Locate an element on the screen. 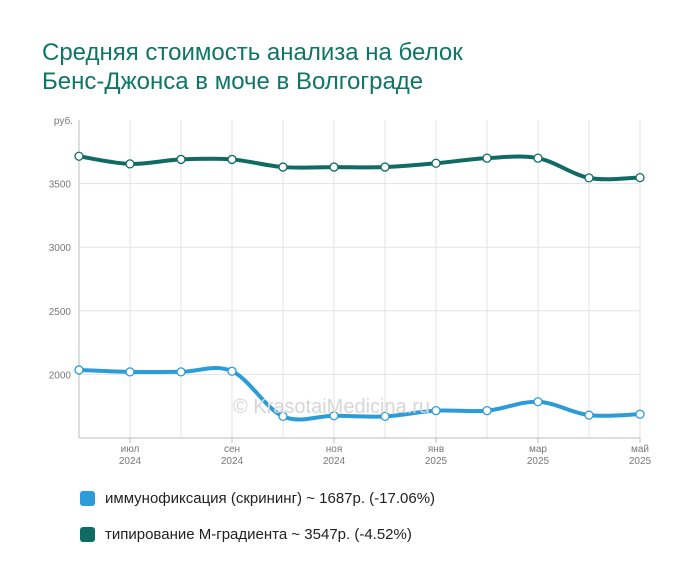 This screenshot has height=582, width=700. legend-swatch-immunofixation is located at coordinates (87, 498).